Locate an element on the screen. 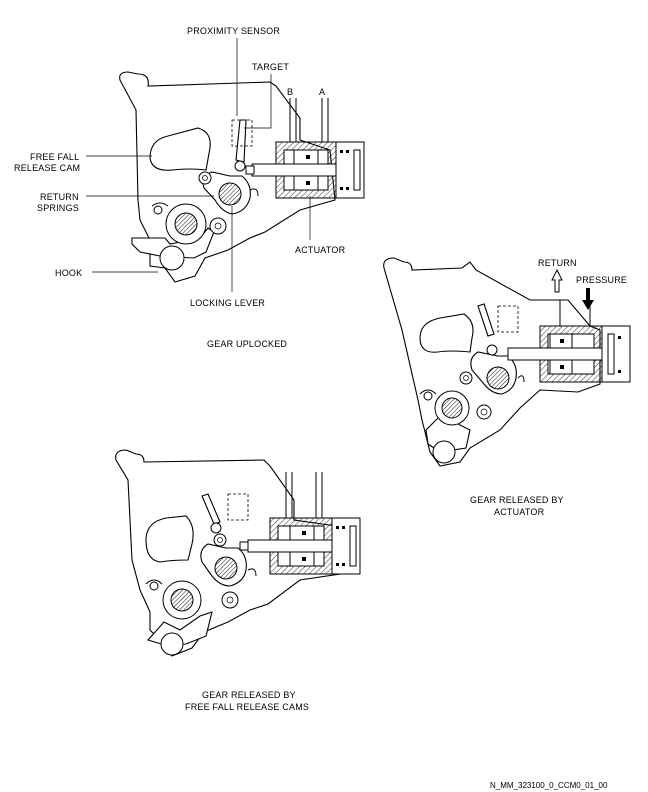 This screenshot has height=792, width=648. hook-spring-pin is located at coordinates (218, 226).